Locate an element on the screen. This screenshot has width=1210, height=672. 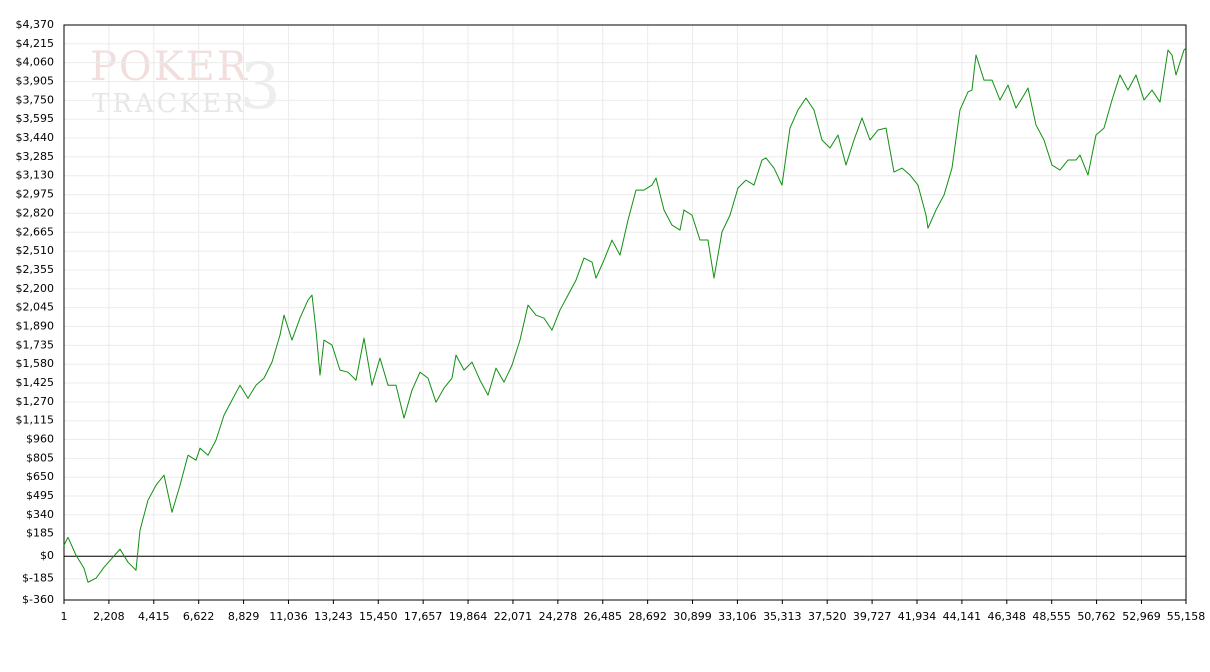
x-tick-label: 4,415 is located at coordinates (154, 616).